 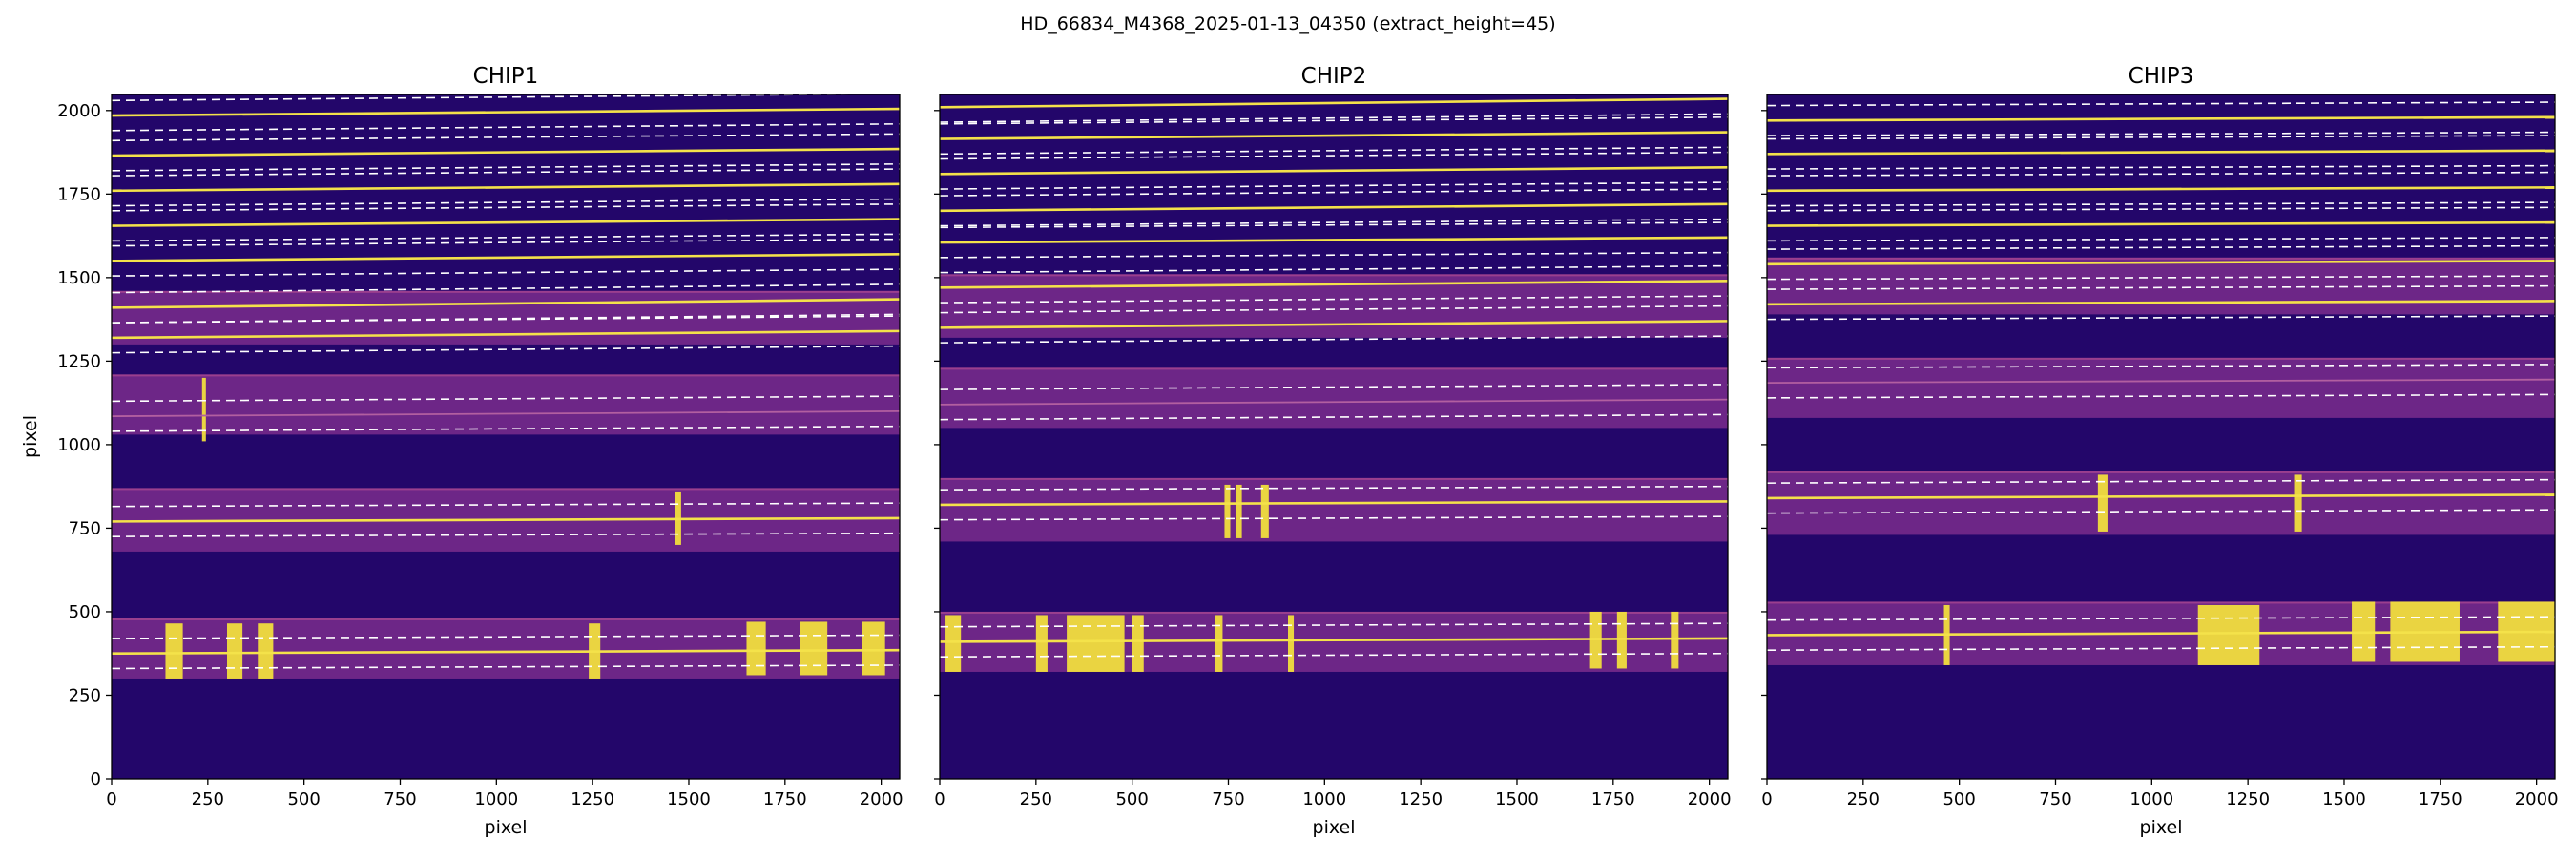 I want to click on y-tick-label: 250, so click(x=85, y=695).